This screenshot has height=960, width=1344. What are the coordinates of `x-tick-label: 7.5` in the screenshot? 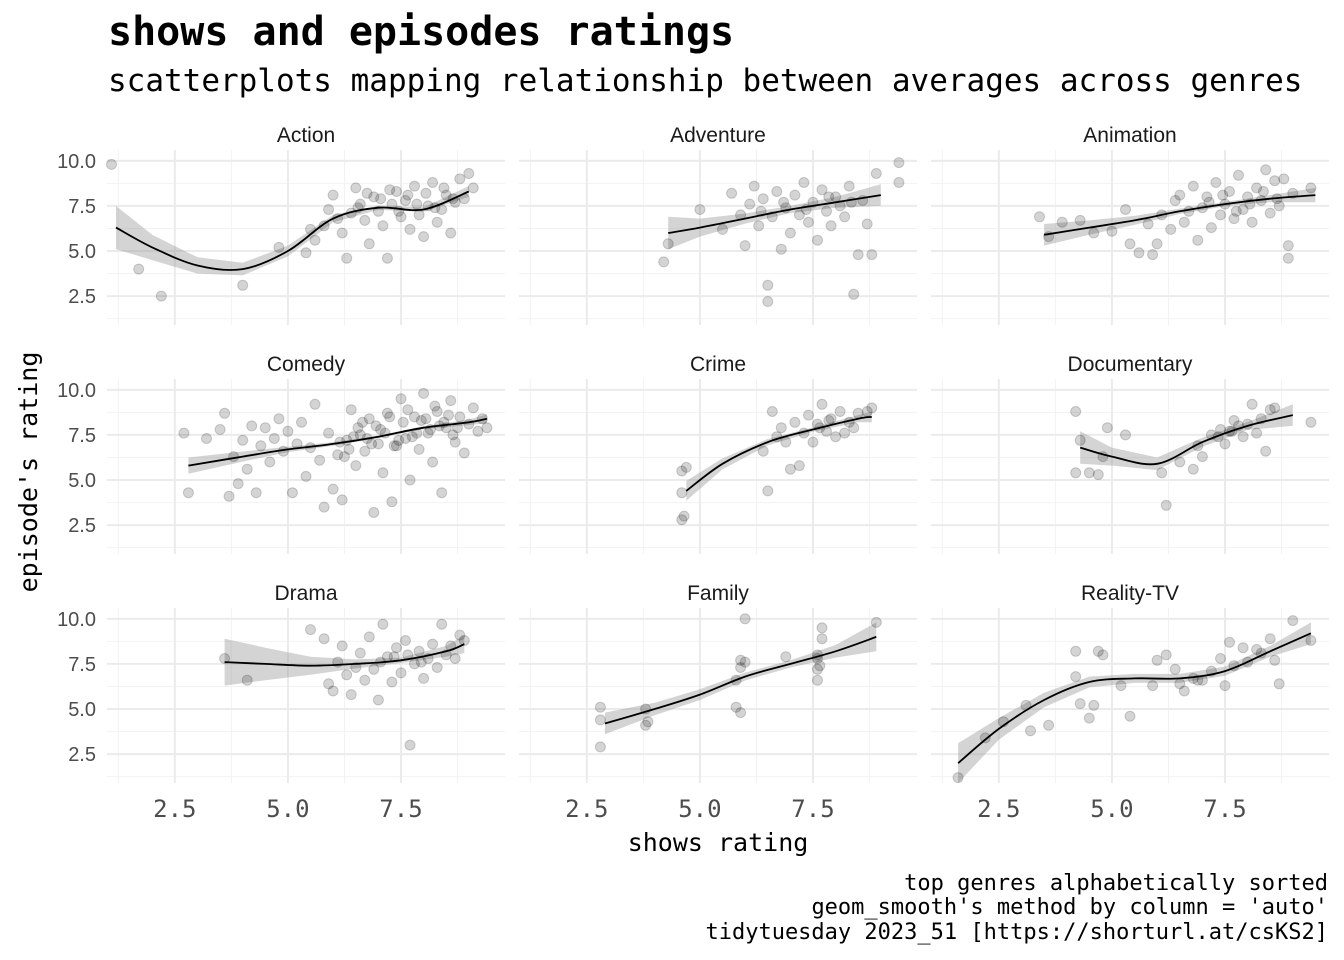 It's located at (400, 809).